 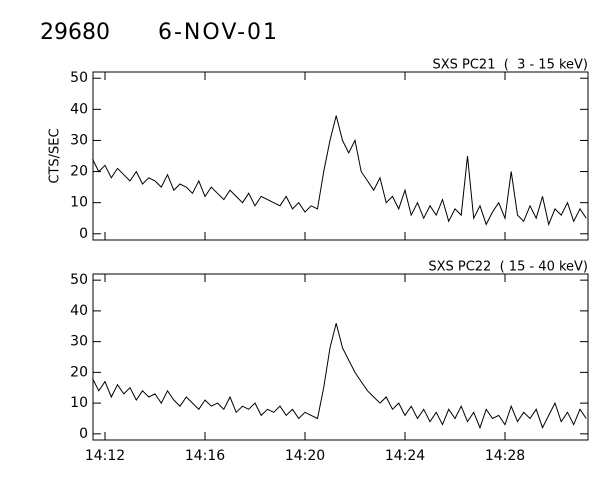 I want to click on x-tick-label: 14:28, so click(x=505, y=456).